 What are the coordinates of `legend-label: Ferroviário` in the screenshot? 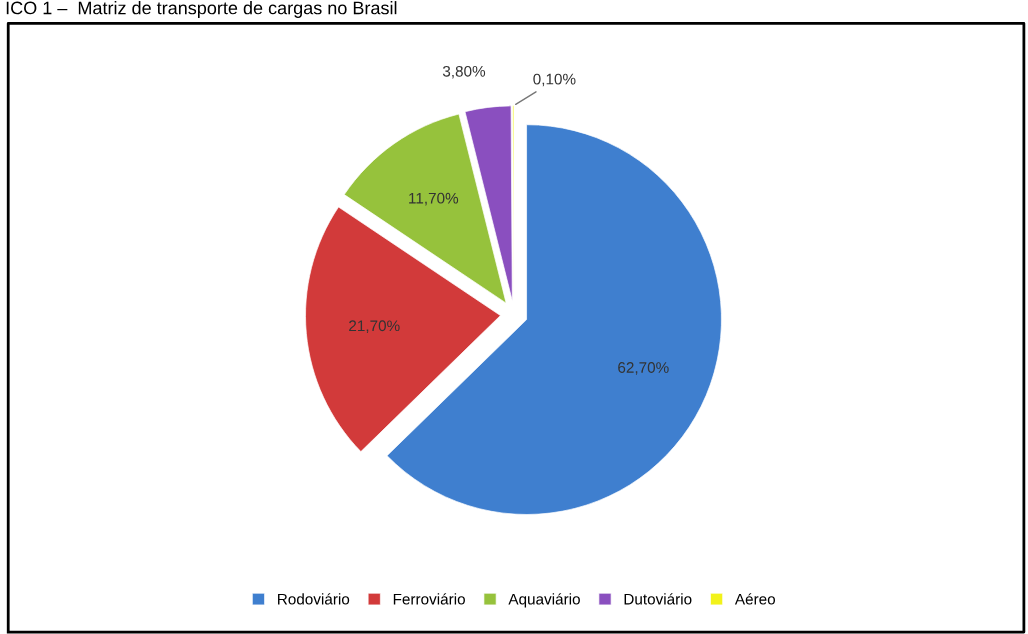 It's located at (429, 599).